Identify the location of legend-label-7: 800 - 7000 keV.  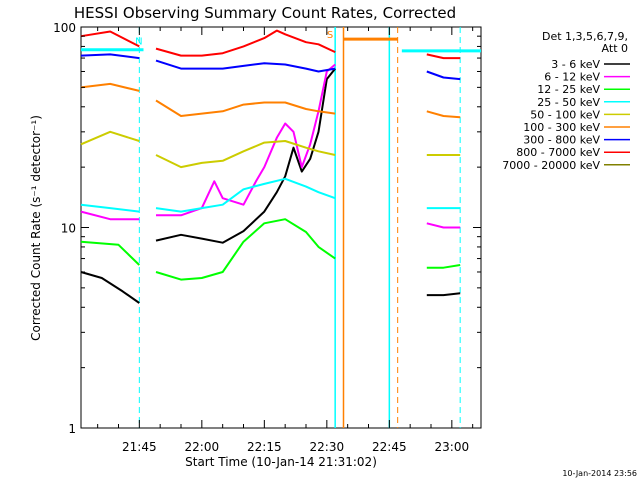
(558, 152).